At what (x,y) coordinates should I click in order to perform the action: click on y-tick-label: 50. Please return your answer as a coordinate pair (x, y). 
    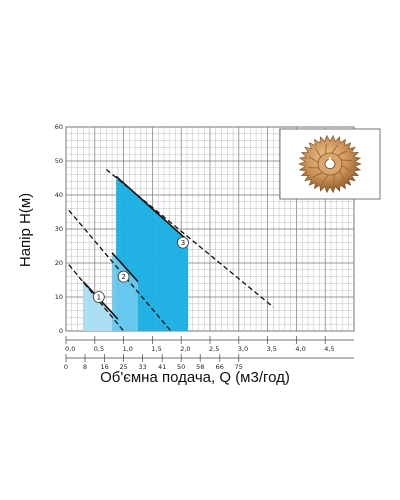
    Looking at the image, I should click on (59, 161).